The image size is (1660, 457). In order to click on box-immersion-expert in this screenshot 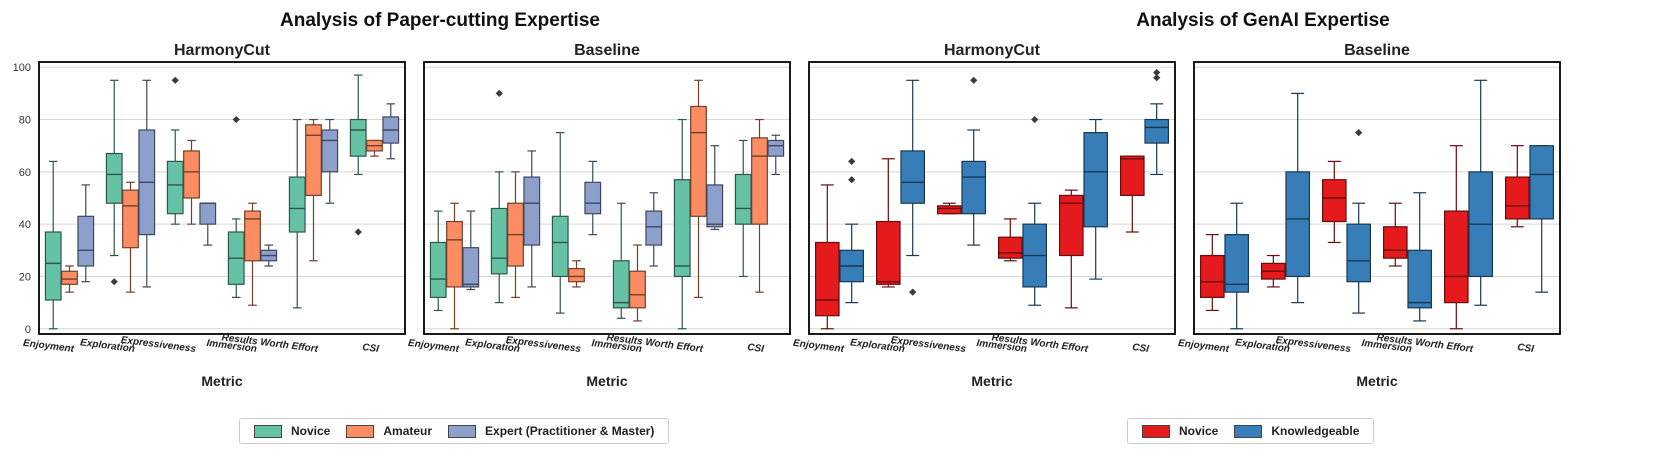, I will do `click(654, 229)`.